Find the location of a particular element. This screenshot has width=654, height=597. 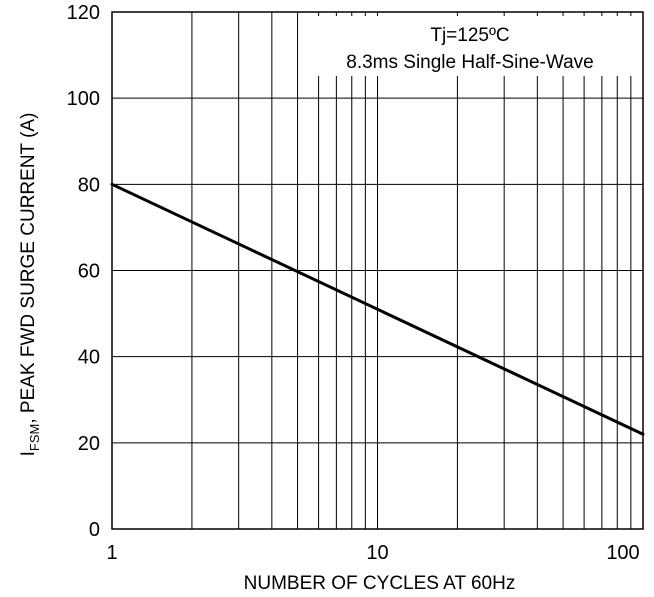

y-axis-title-text: , PEAK FWD SURGE CURRENT (A) is located at coordinates (28, 268).